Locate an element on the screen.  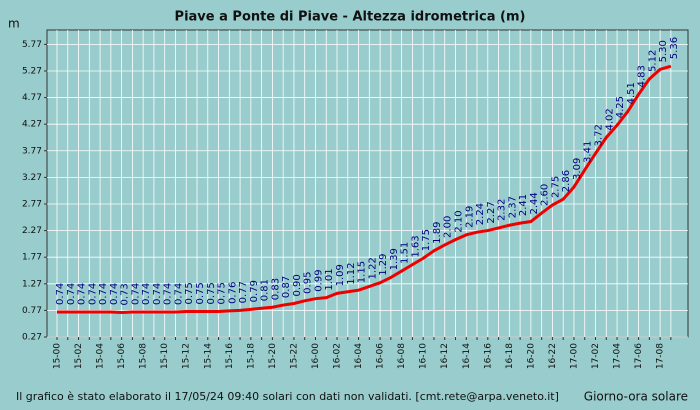
value-label: 0.83 is located at coordinates (275, 289).